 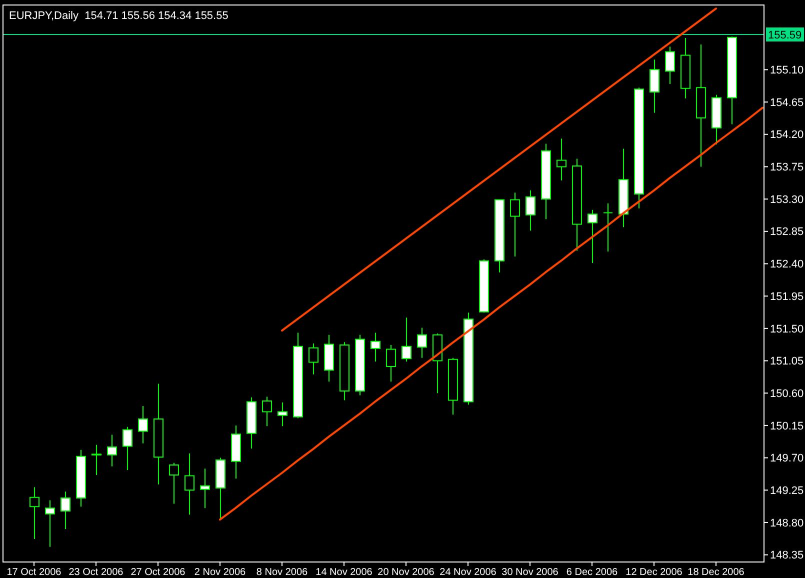 What do you see at coordinates (592, 572) in the screenshot?
I see `x-tick-label: 6 Dec 2006` at bounding box center [592, 572].